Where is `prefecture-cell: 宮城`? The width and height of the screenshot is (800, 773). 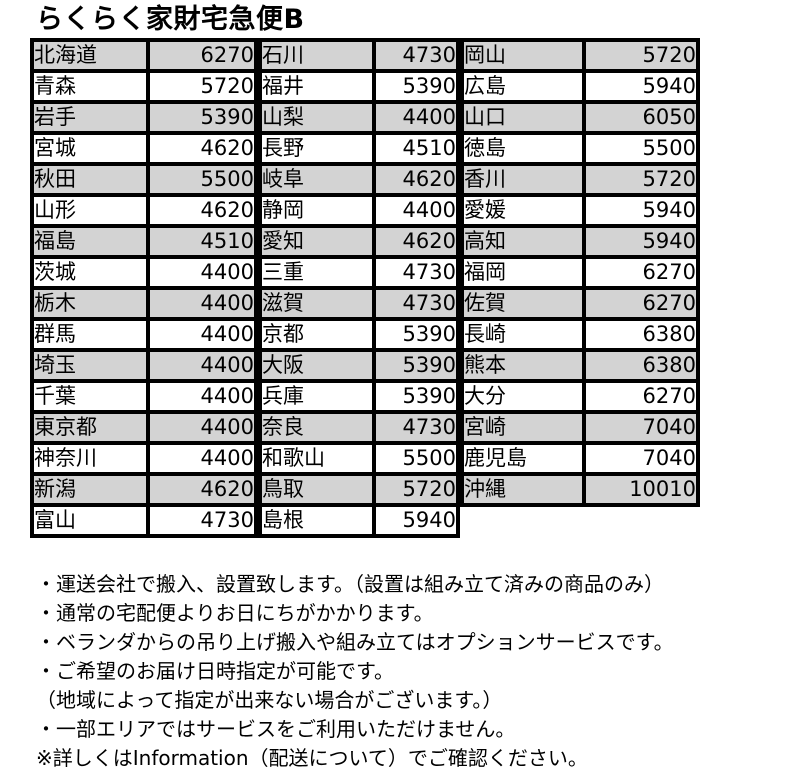
prefecture-cell: 宮城 is located at coordinates (90, 148).